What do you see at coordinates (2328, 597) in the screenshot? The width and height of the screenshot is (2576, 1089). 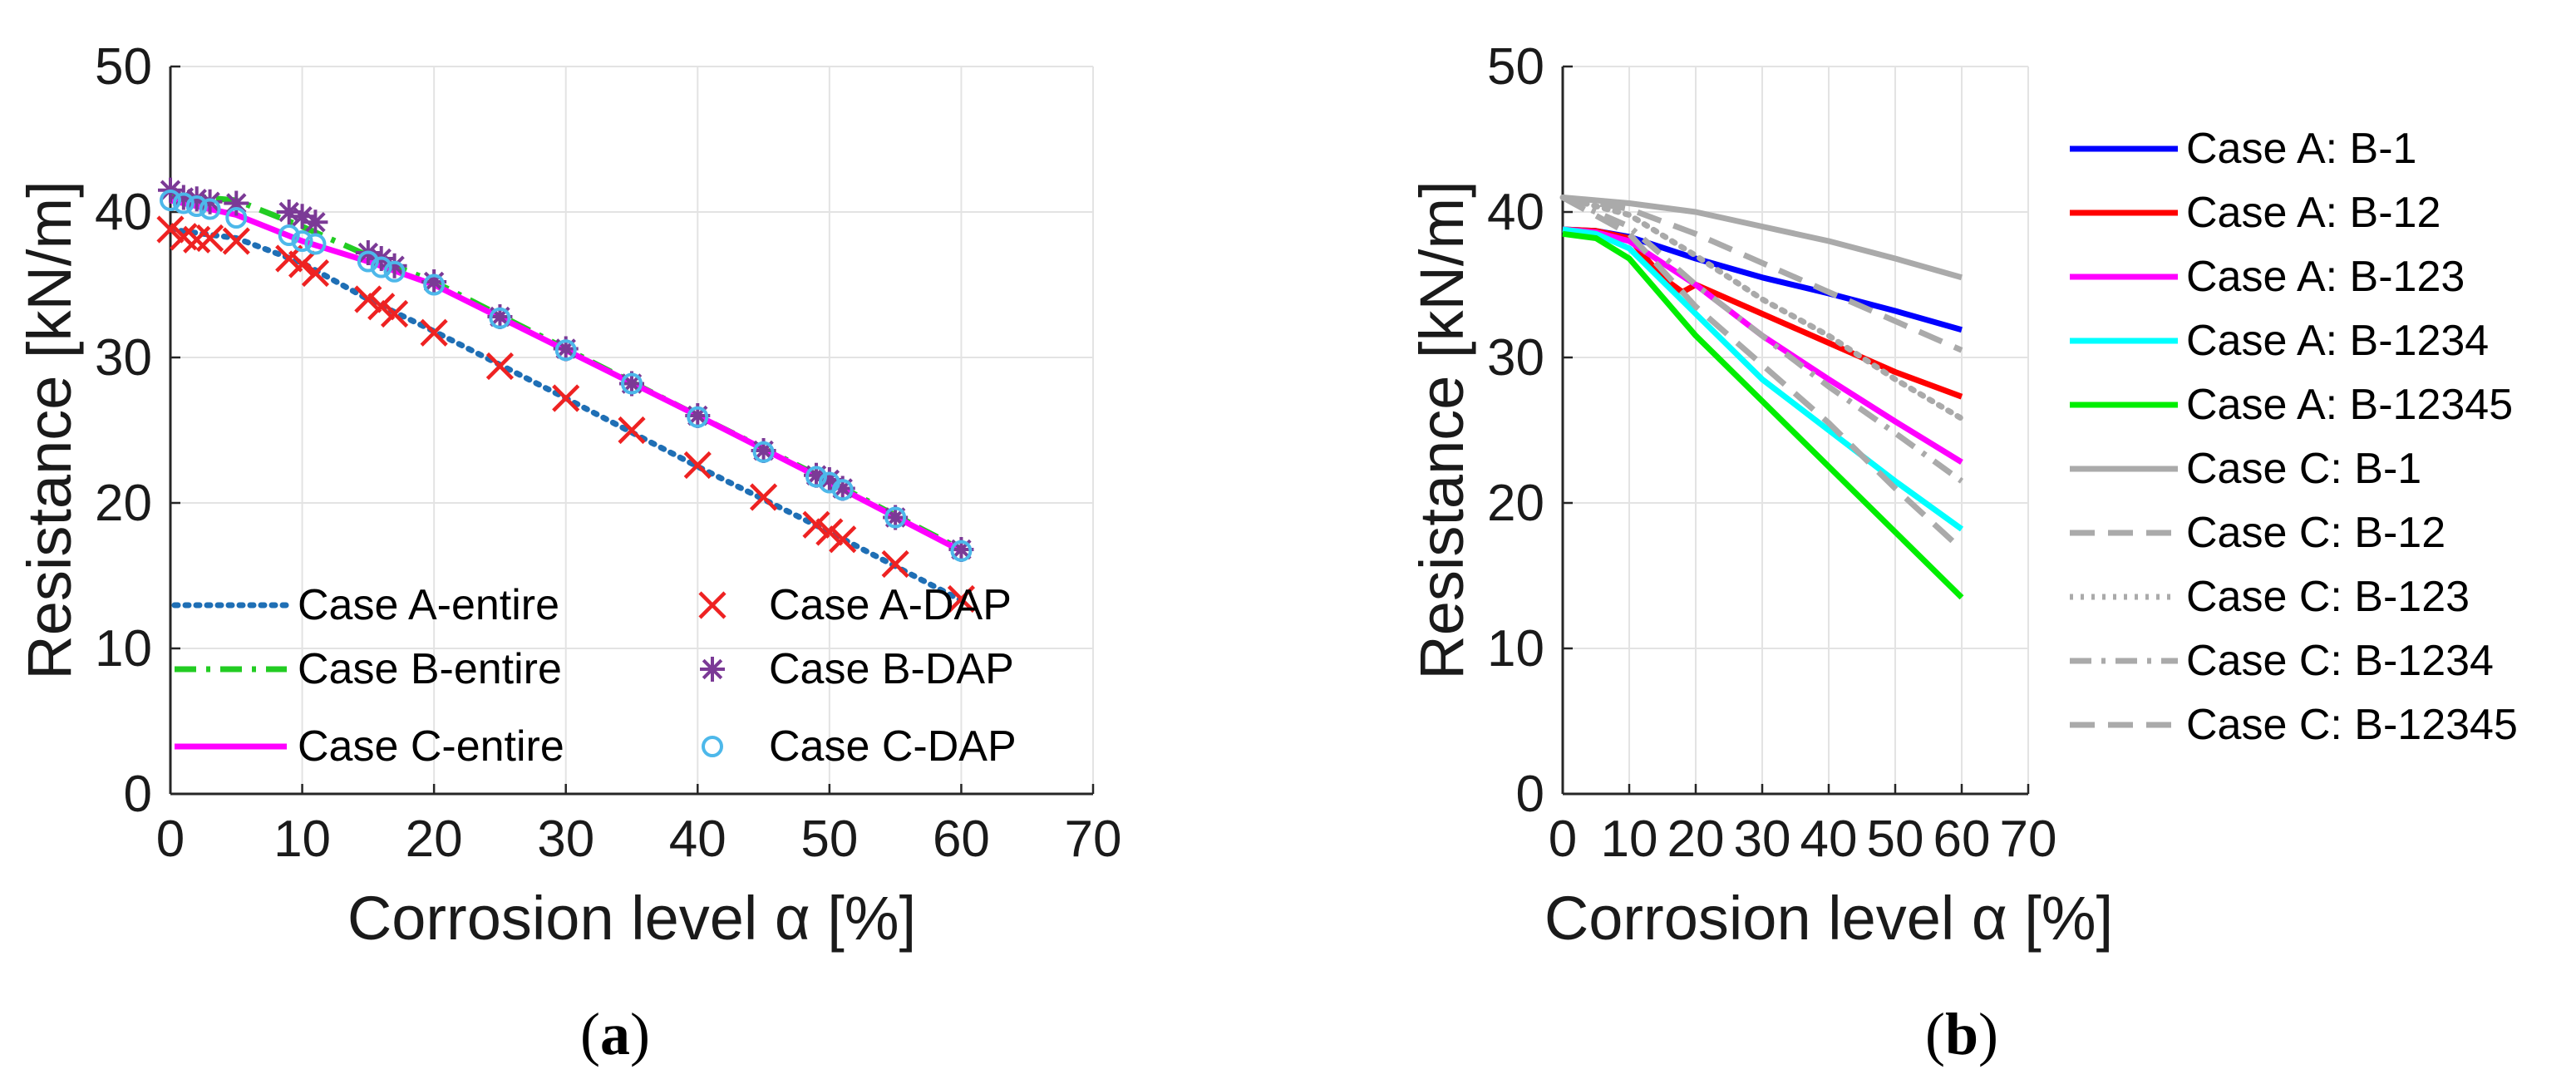 I see `legend-label: Case C: B-123` at bounding box center [2328, 597].